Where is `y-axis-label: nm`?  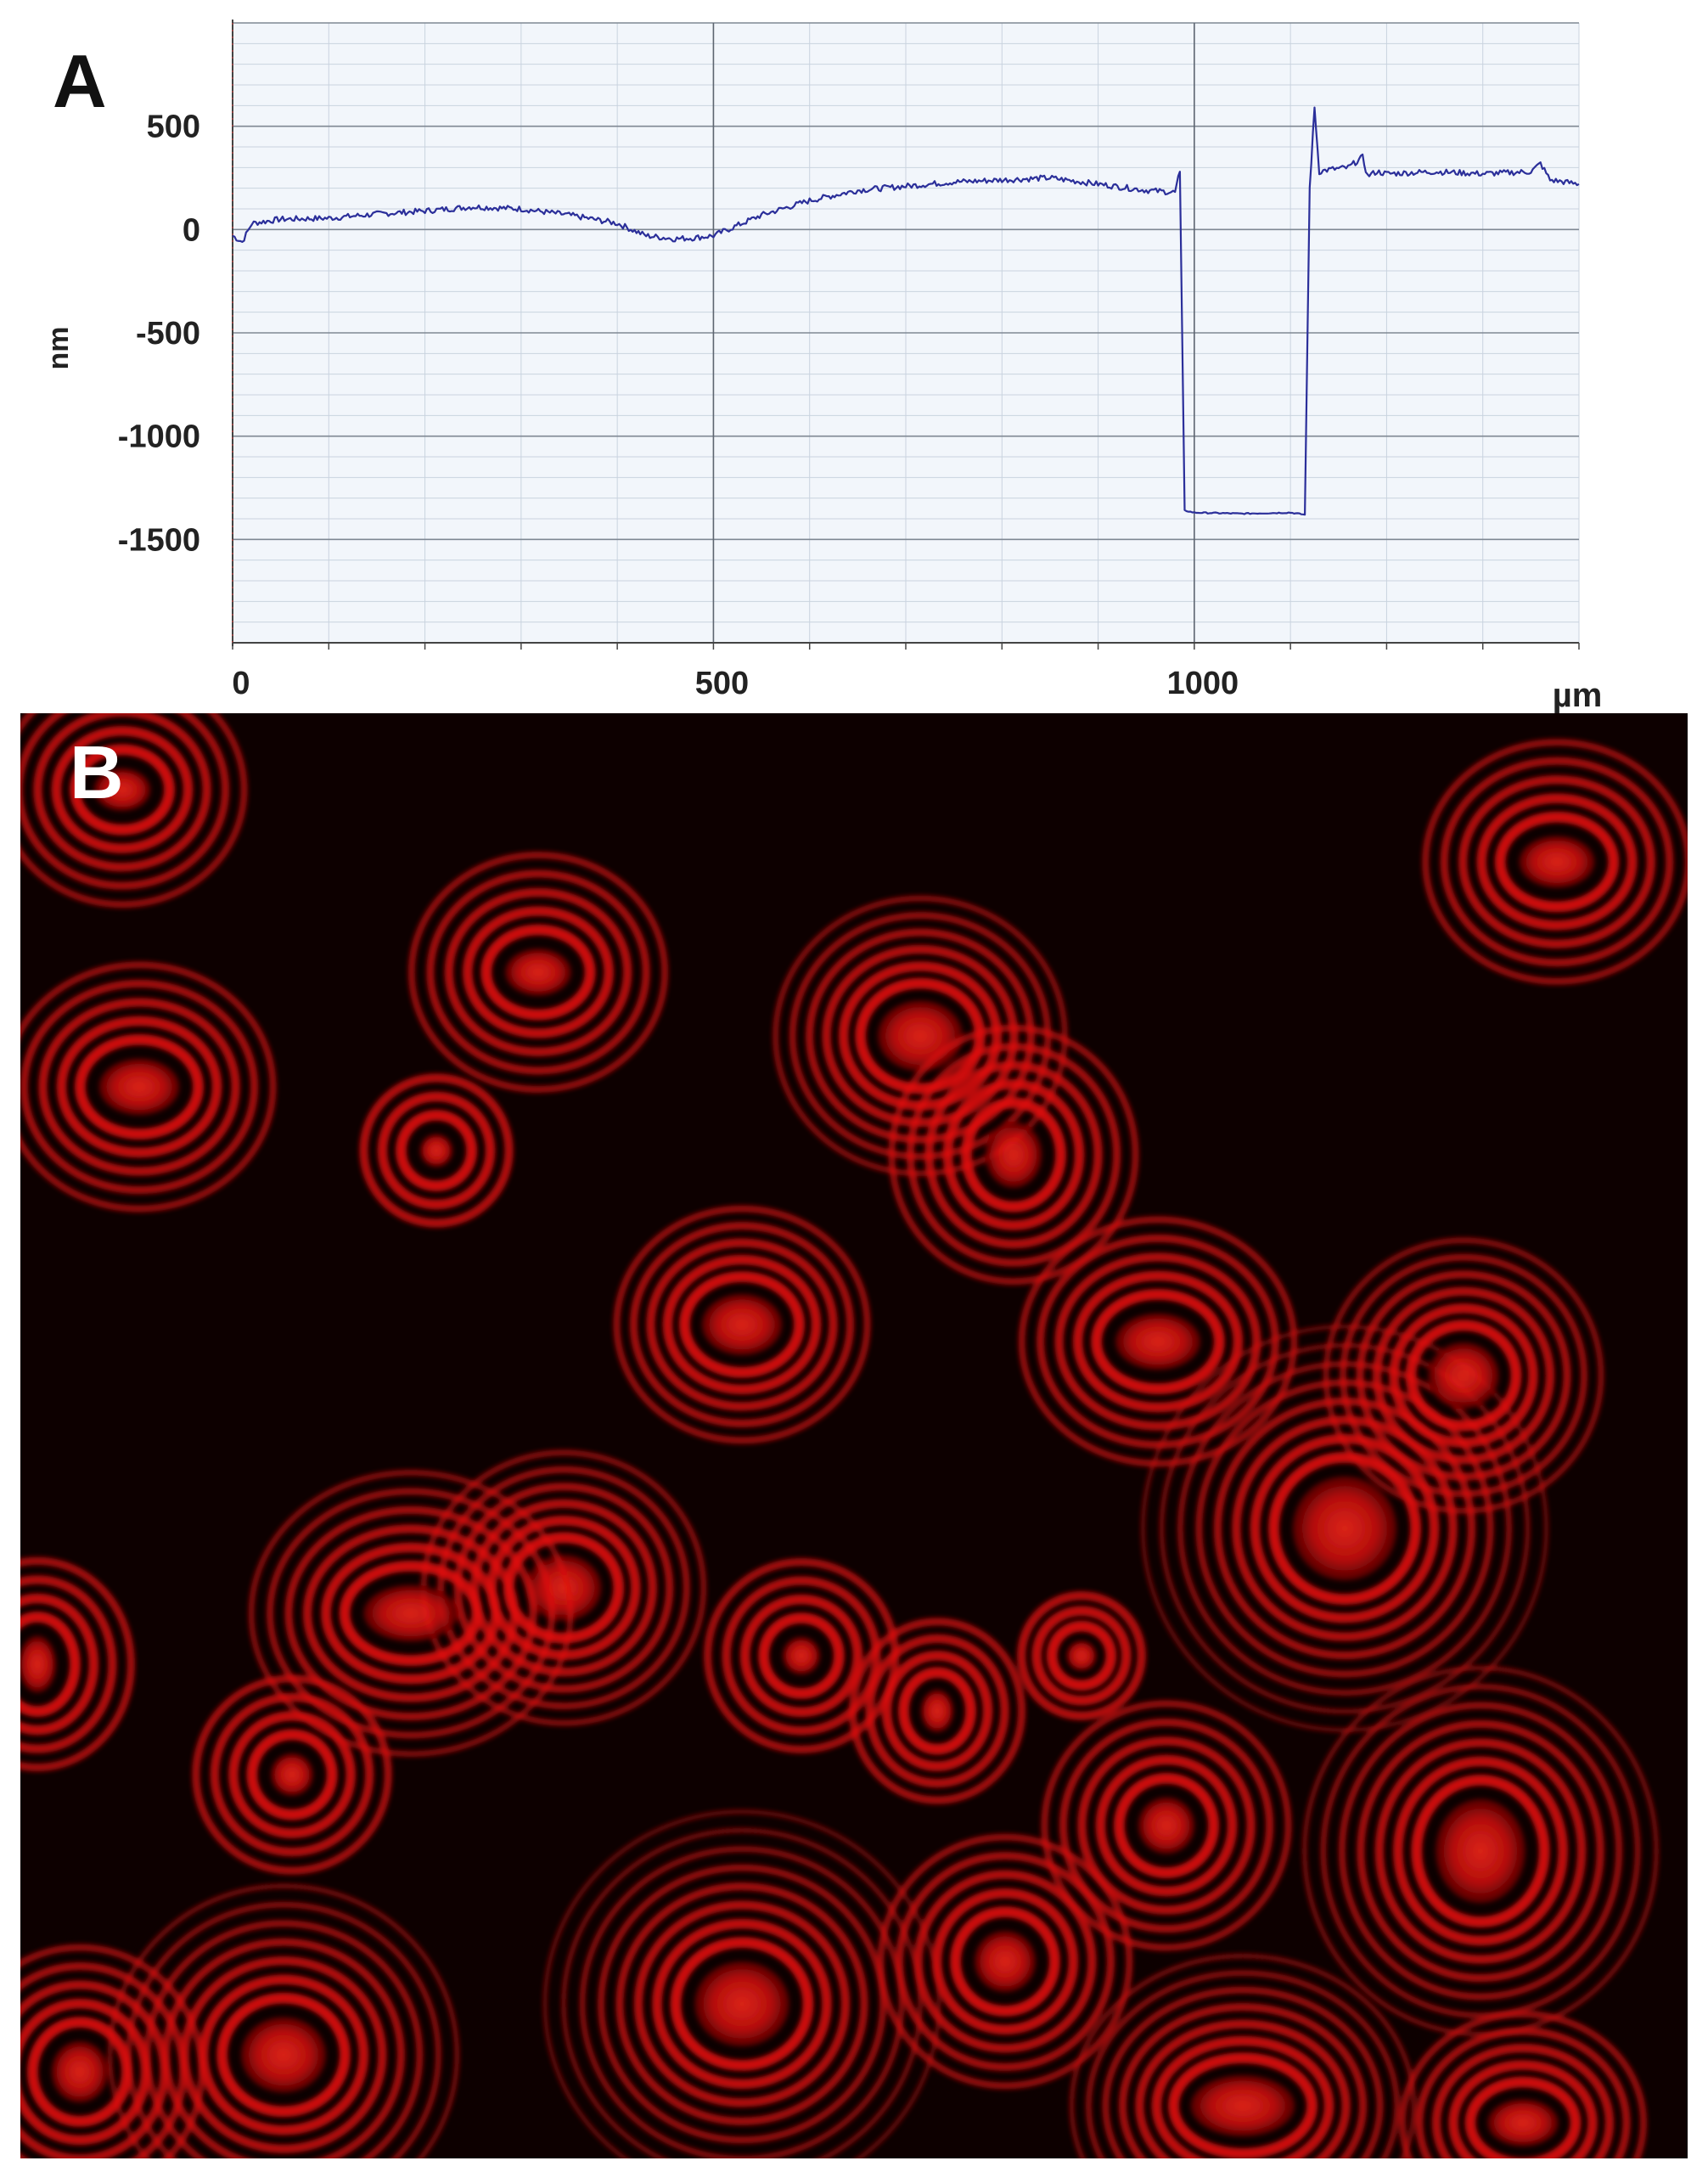 y-axis-label: nm is located at coordinates (58, 349).